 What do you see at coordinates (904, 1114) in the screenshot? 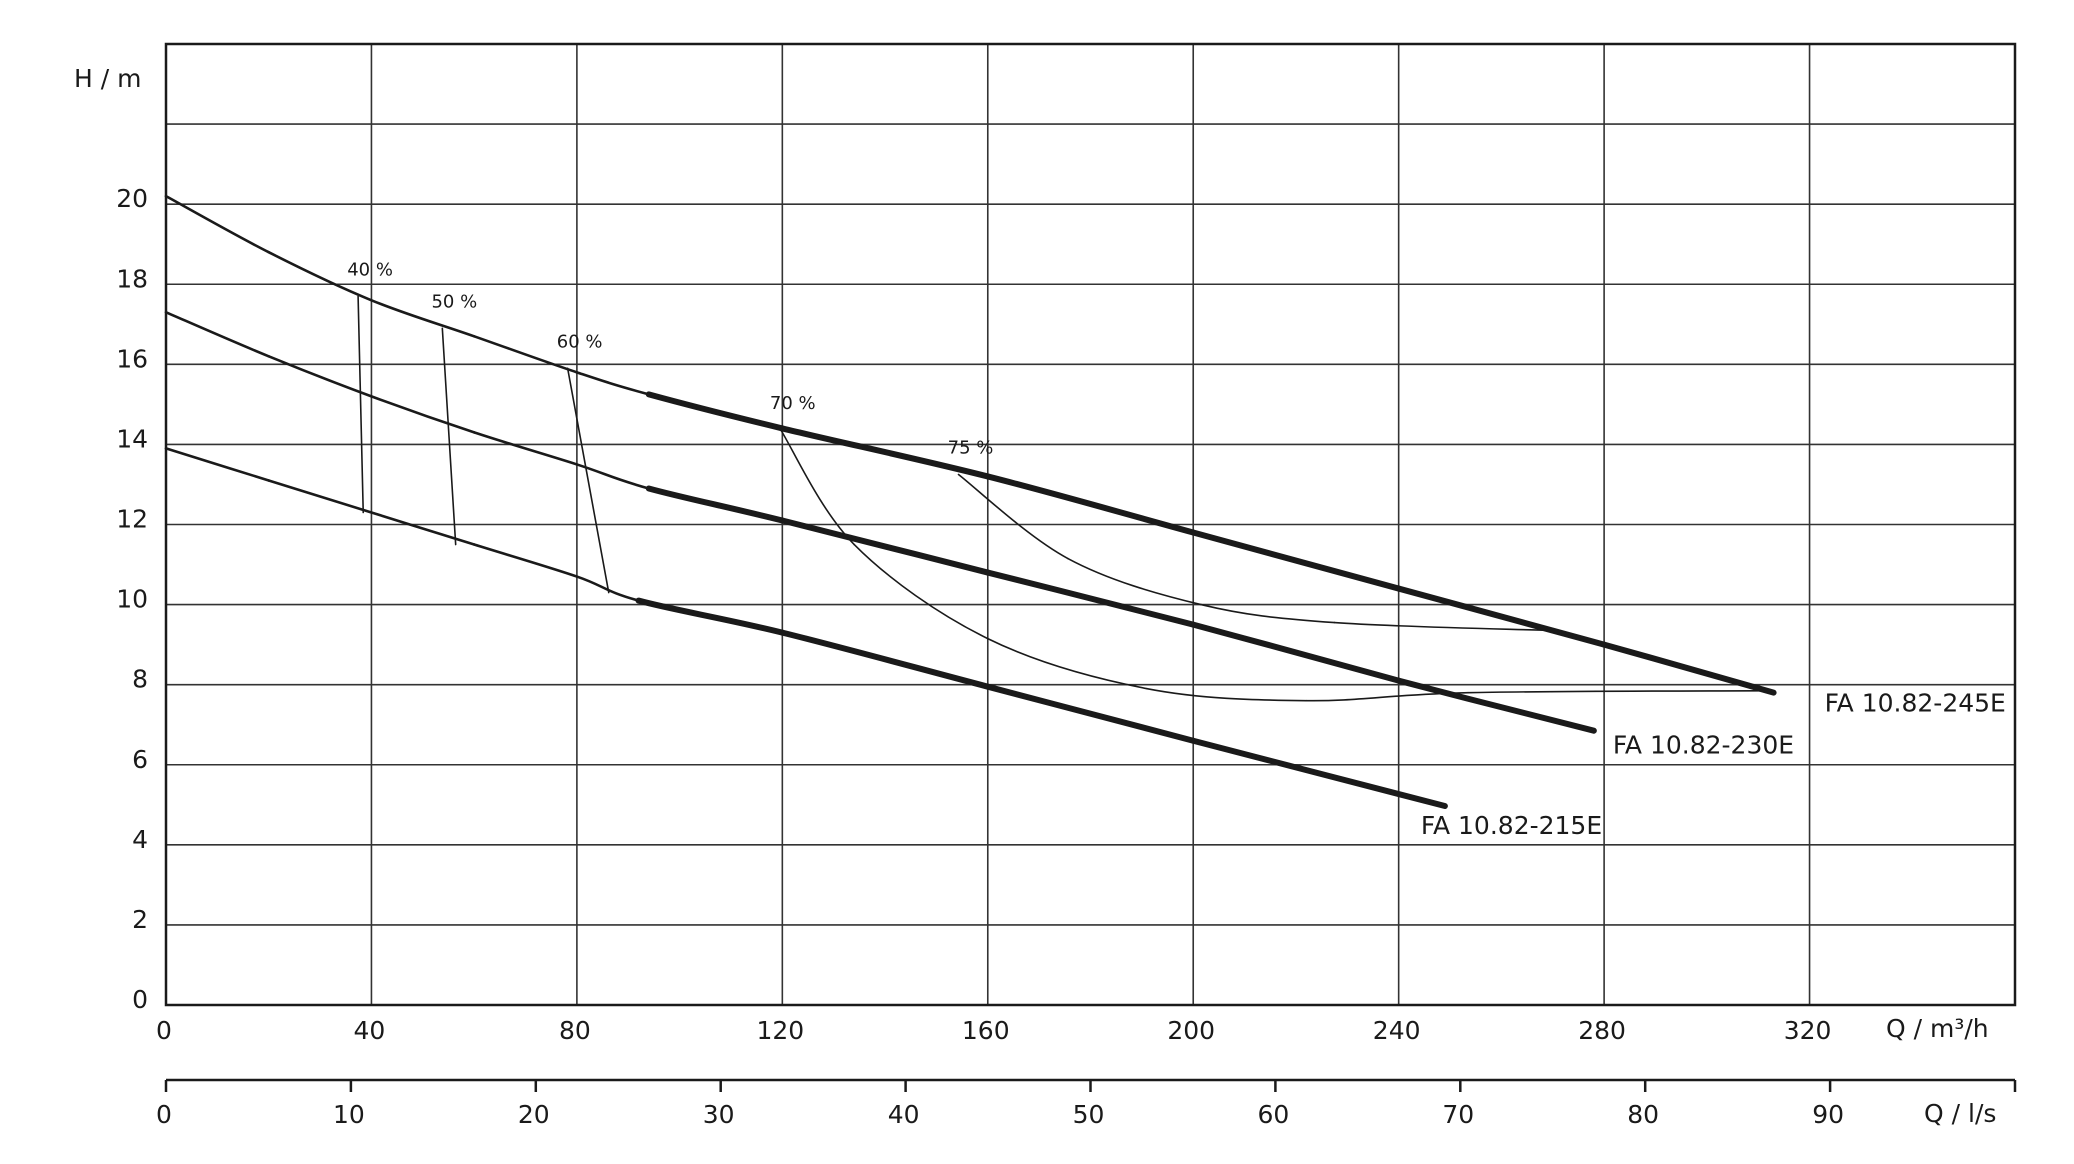
I see `x2-tick-label: 40` at bounding box center [904, 1114].